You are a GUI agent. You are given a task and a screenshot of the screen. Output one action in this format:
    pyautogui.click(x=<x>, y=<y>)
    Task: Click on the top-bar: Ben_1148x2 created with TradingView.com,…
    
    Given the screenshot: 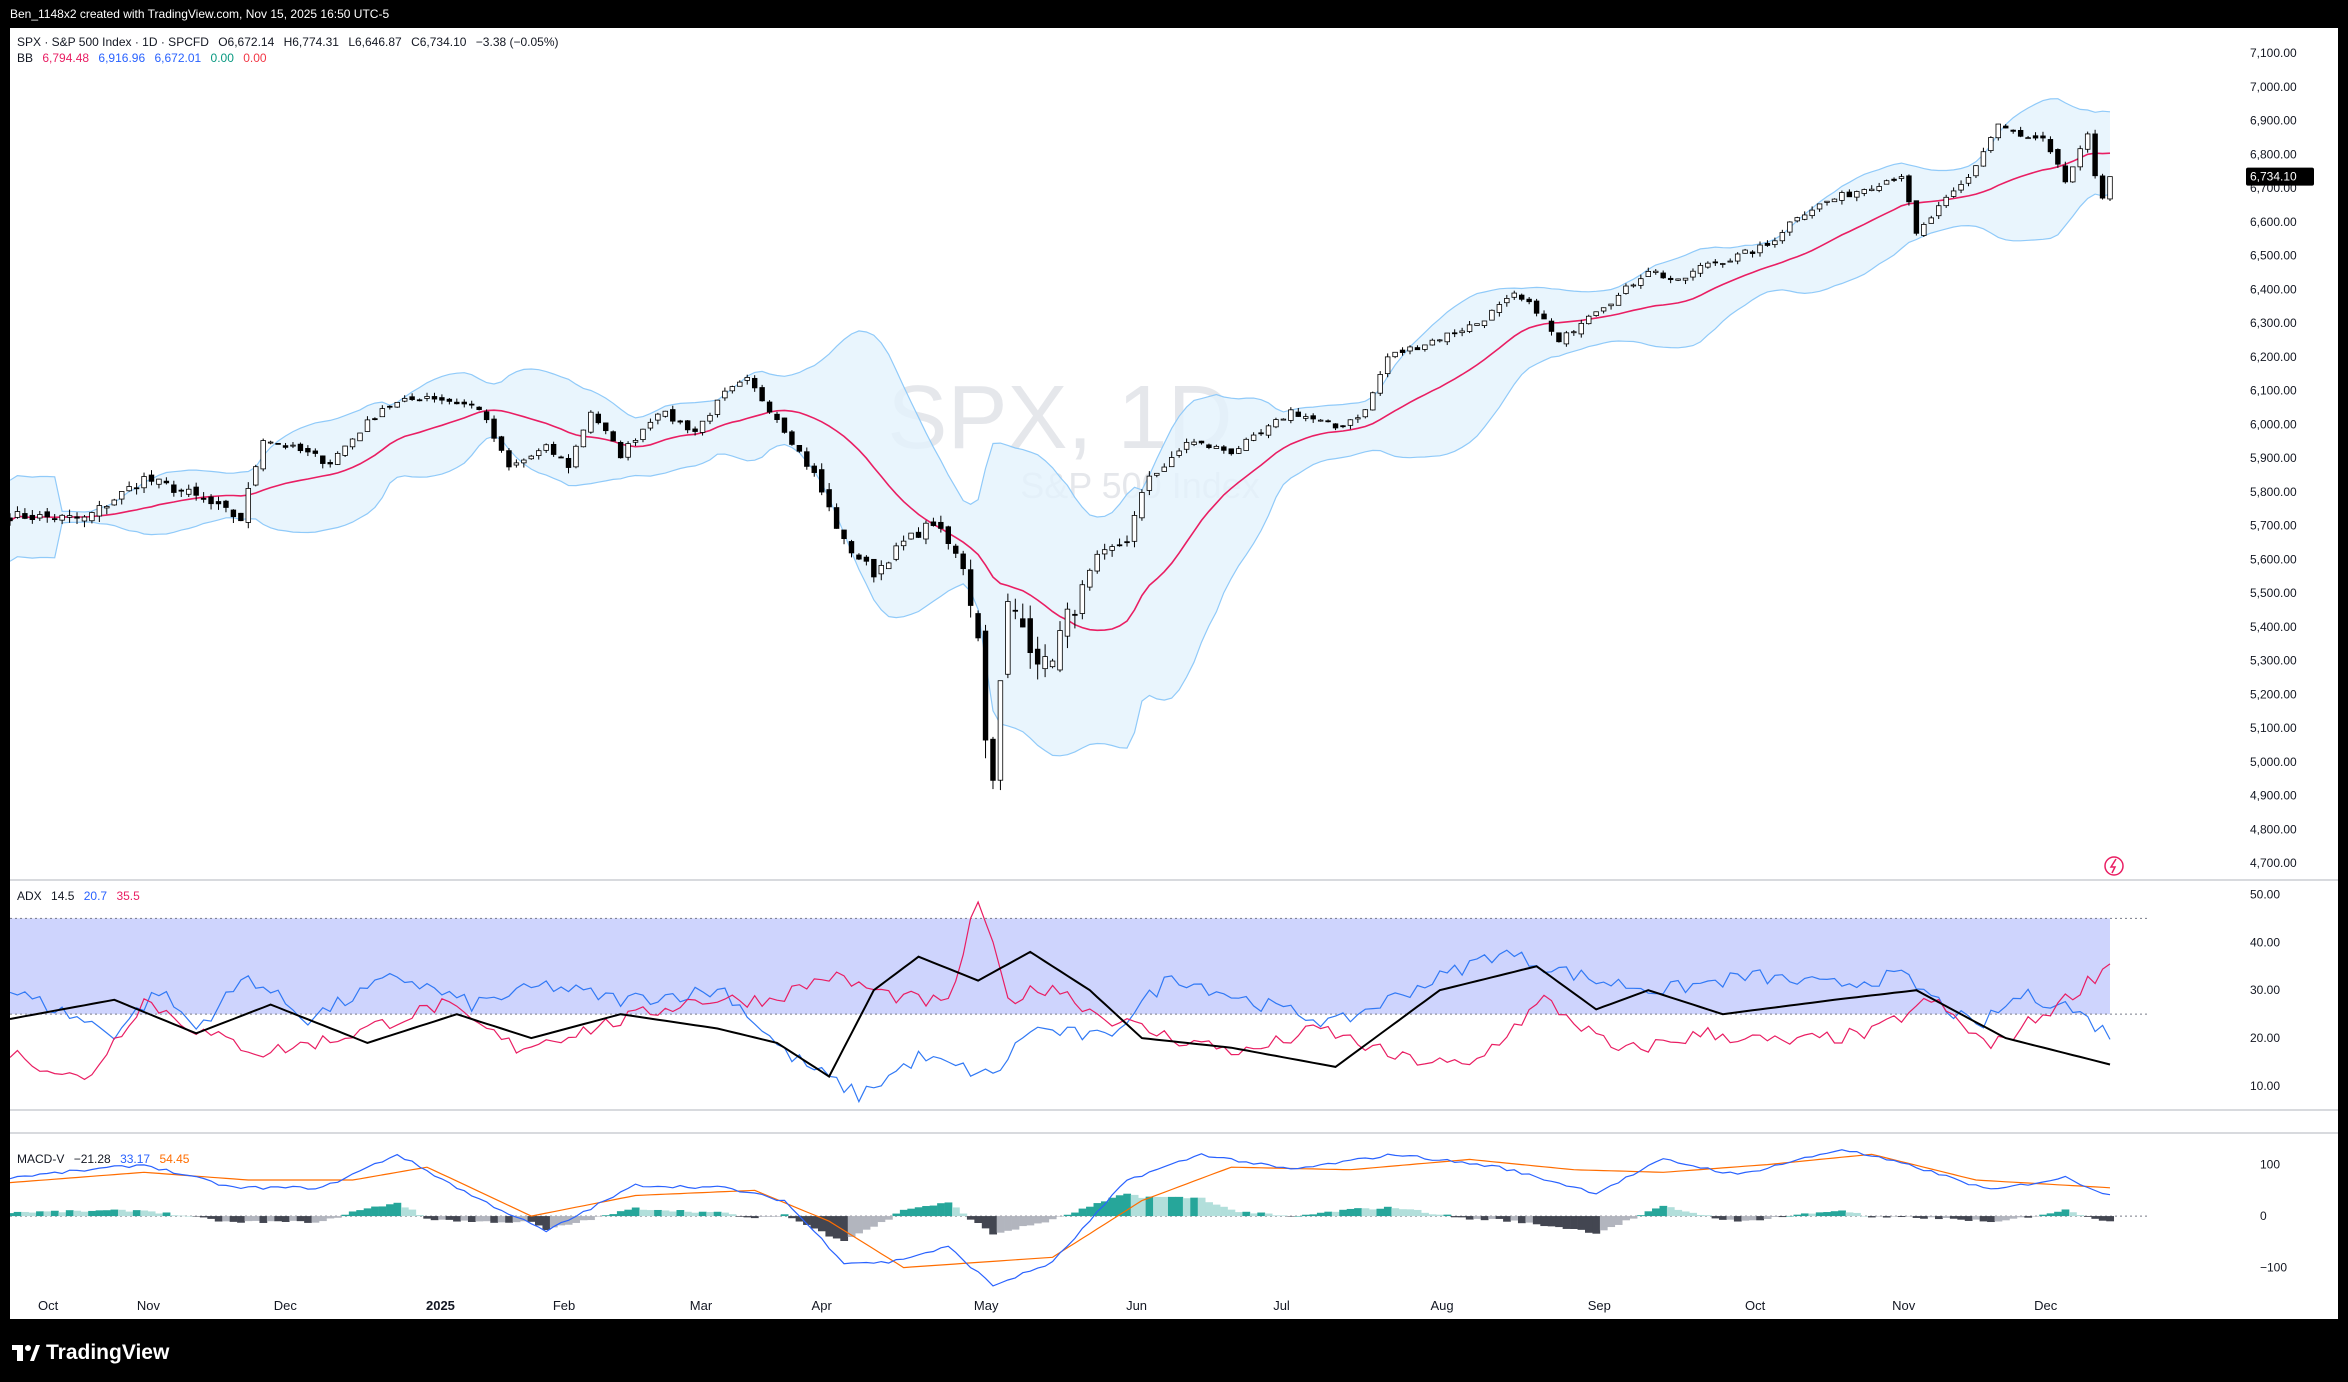 What is the action you would take?
    pyautogui.click(x=1174, y=14)
    